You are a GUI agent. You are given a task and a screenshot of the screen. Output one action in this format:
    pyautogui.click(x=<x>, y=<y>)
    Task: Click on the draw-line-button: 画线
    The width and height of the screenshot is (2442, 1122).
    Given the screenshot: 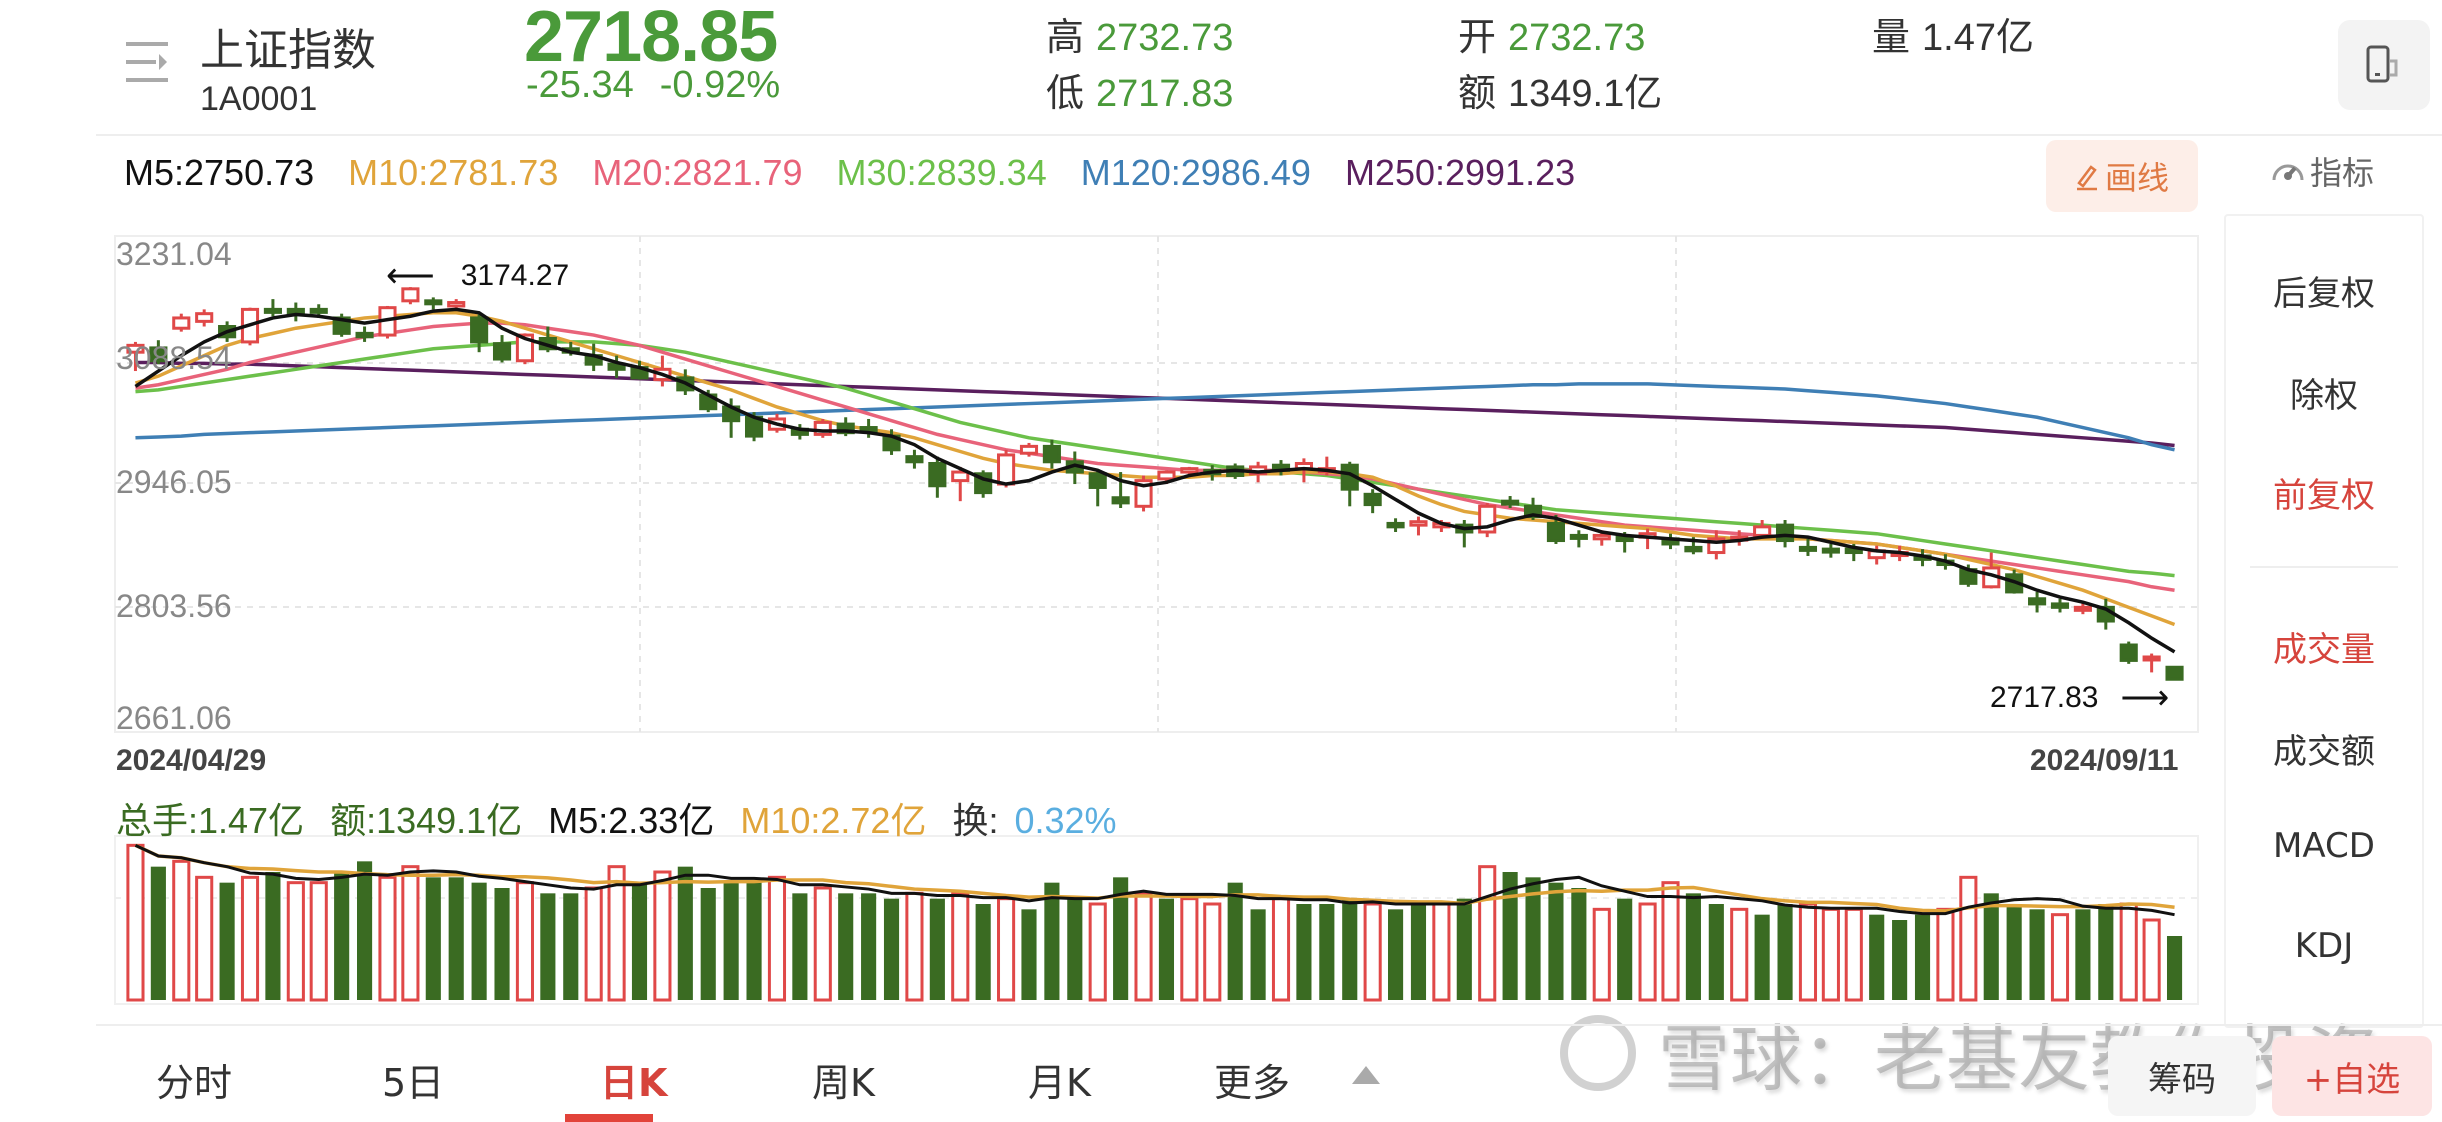 What is the action you would take?
    pyautogui.click(x=2122, y=176)
    